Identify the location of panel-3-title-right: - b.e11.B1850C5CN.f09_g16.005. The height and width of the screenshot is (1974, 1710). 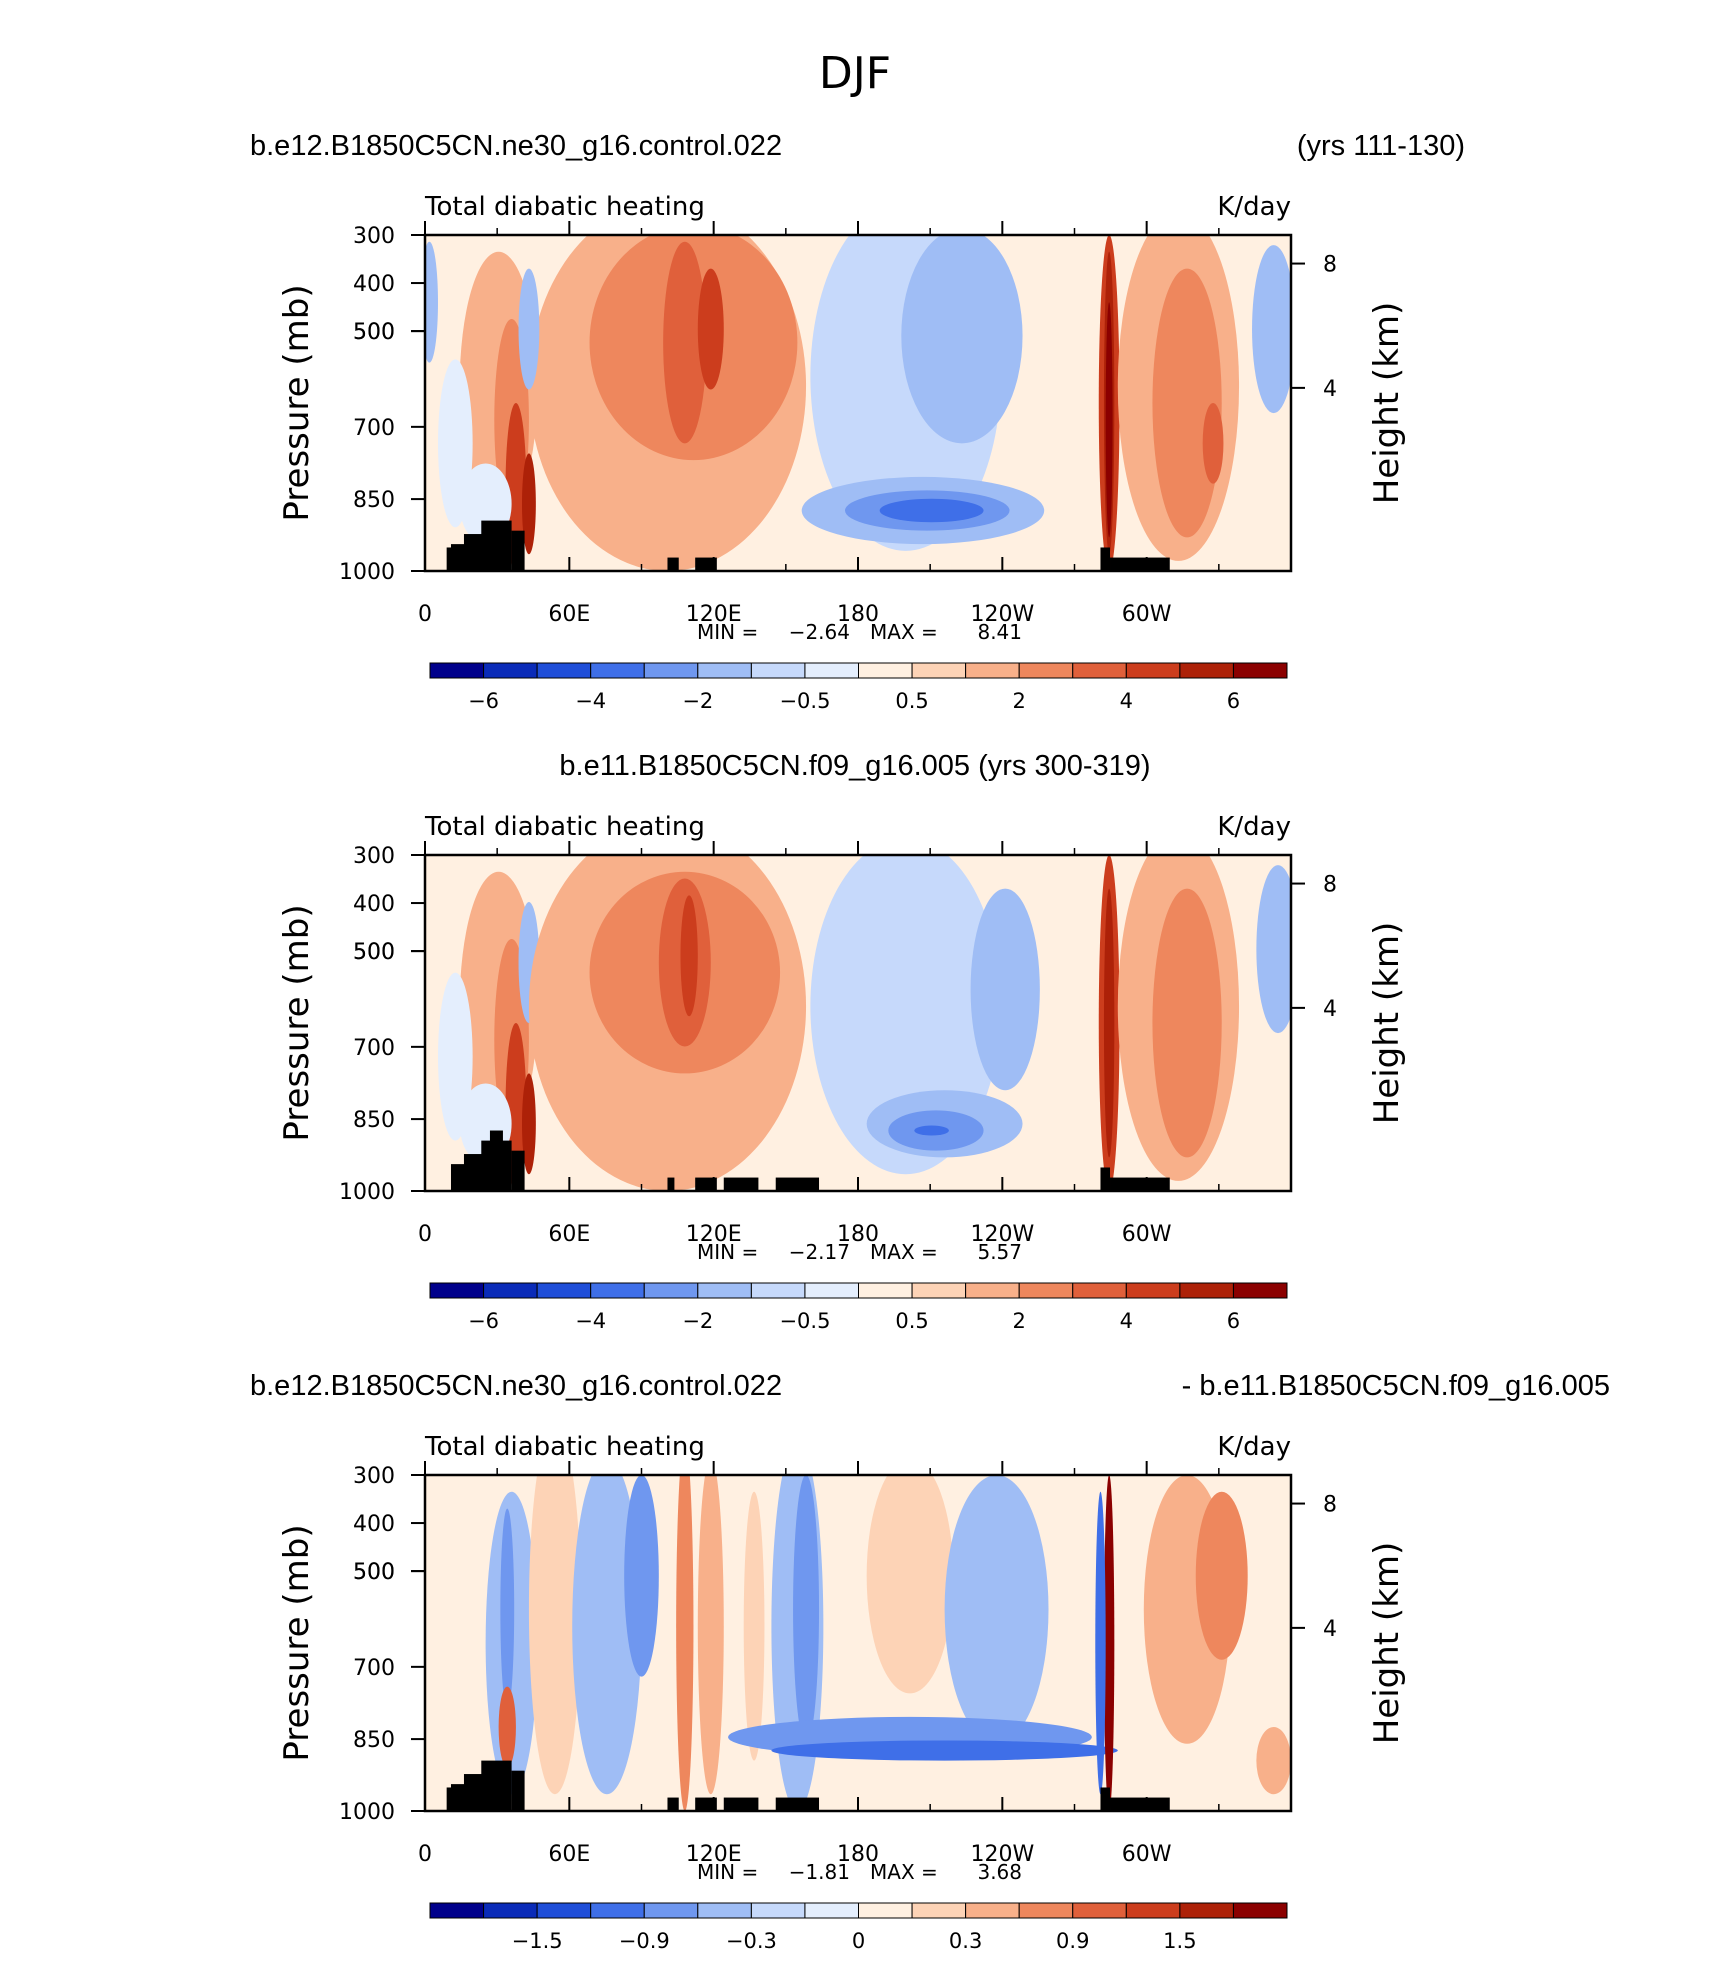
(1396, 1386).